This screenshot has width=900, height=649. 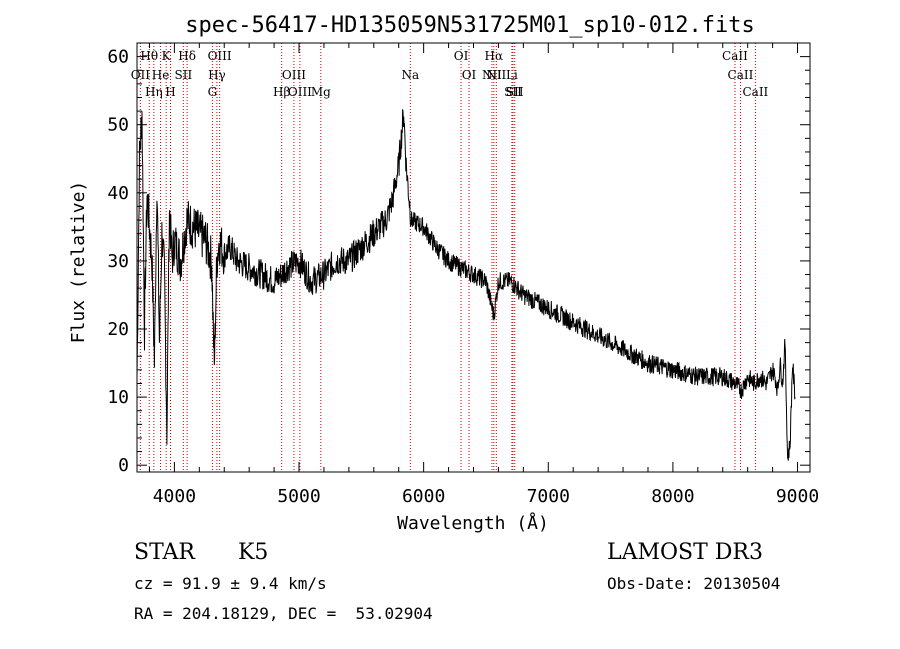 I want to click on line-label-7: SII, so click(x=184, y=75).